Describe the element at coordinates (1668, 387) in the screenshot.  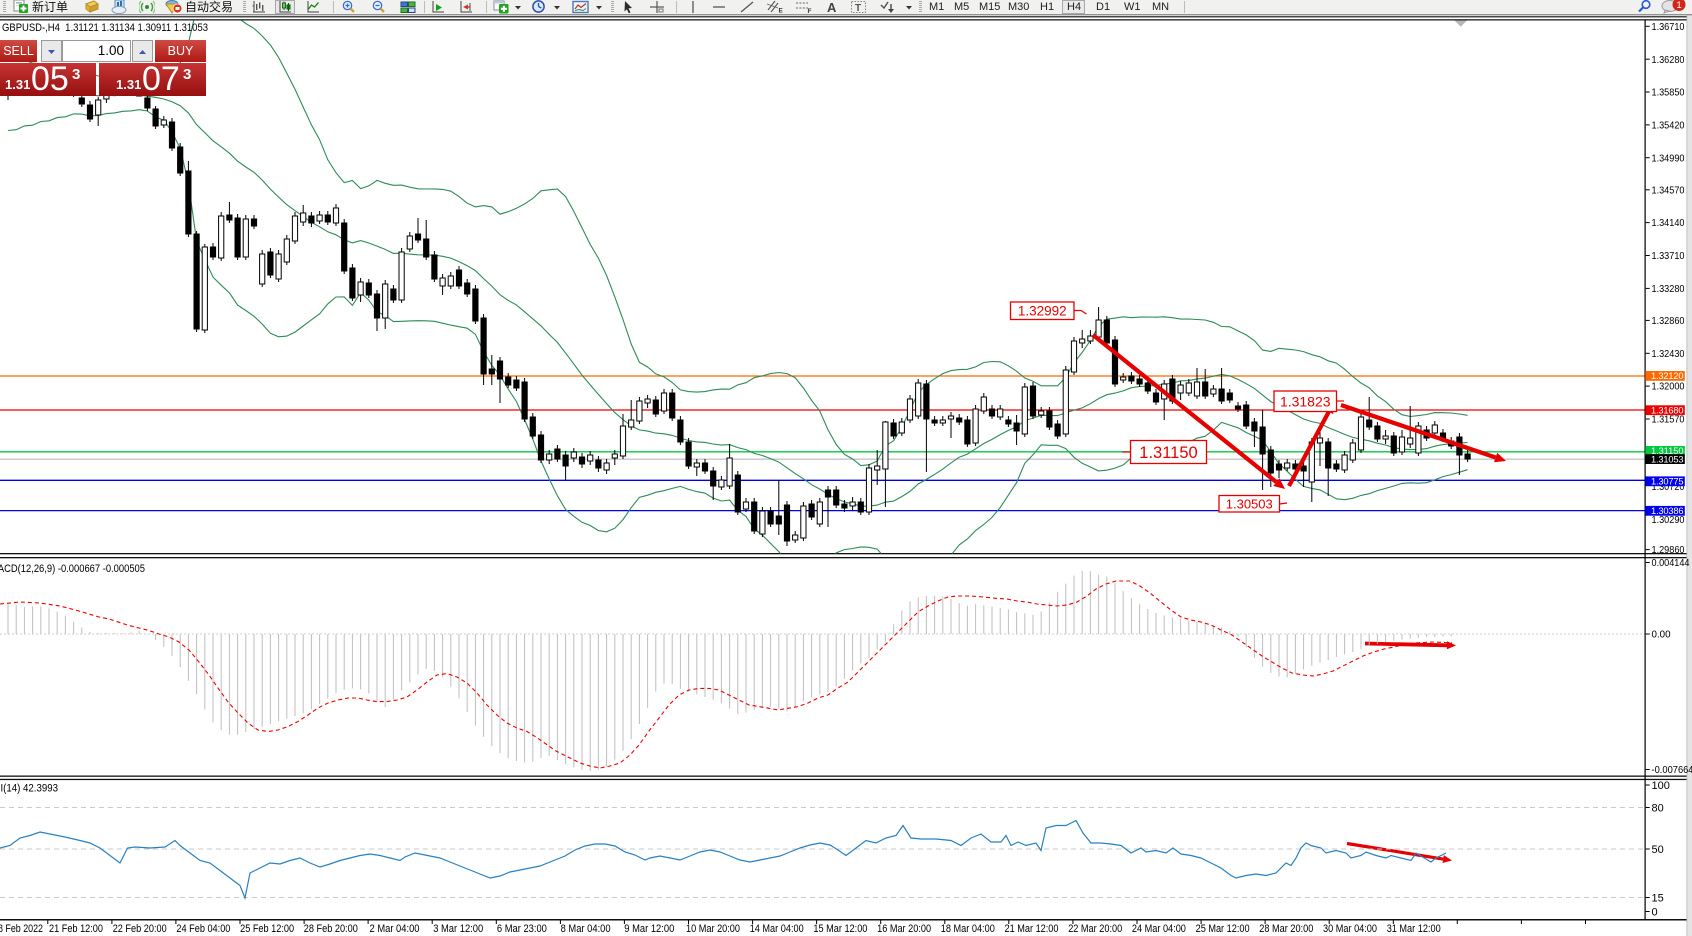
I see `svg-text: 1.32000` at that location.